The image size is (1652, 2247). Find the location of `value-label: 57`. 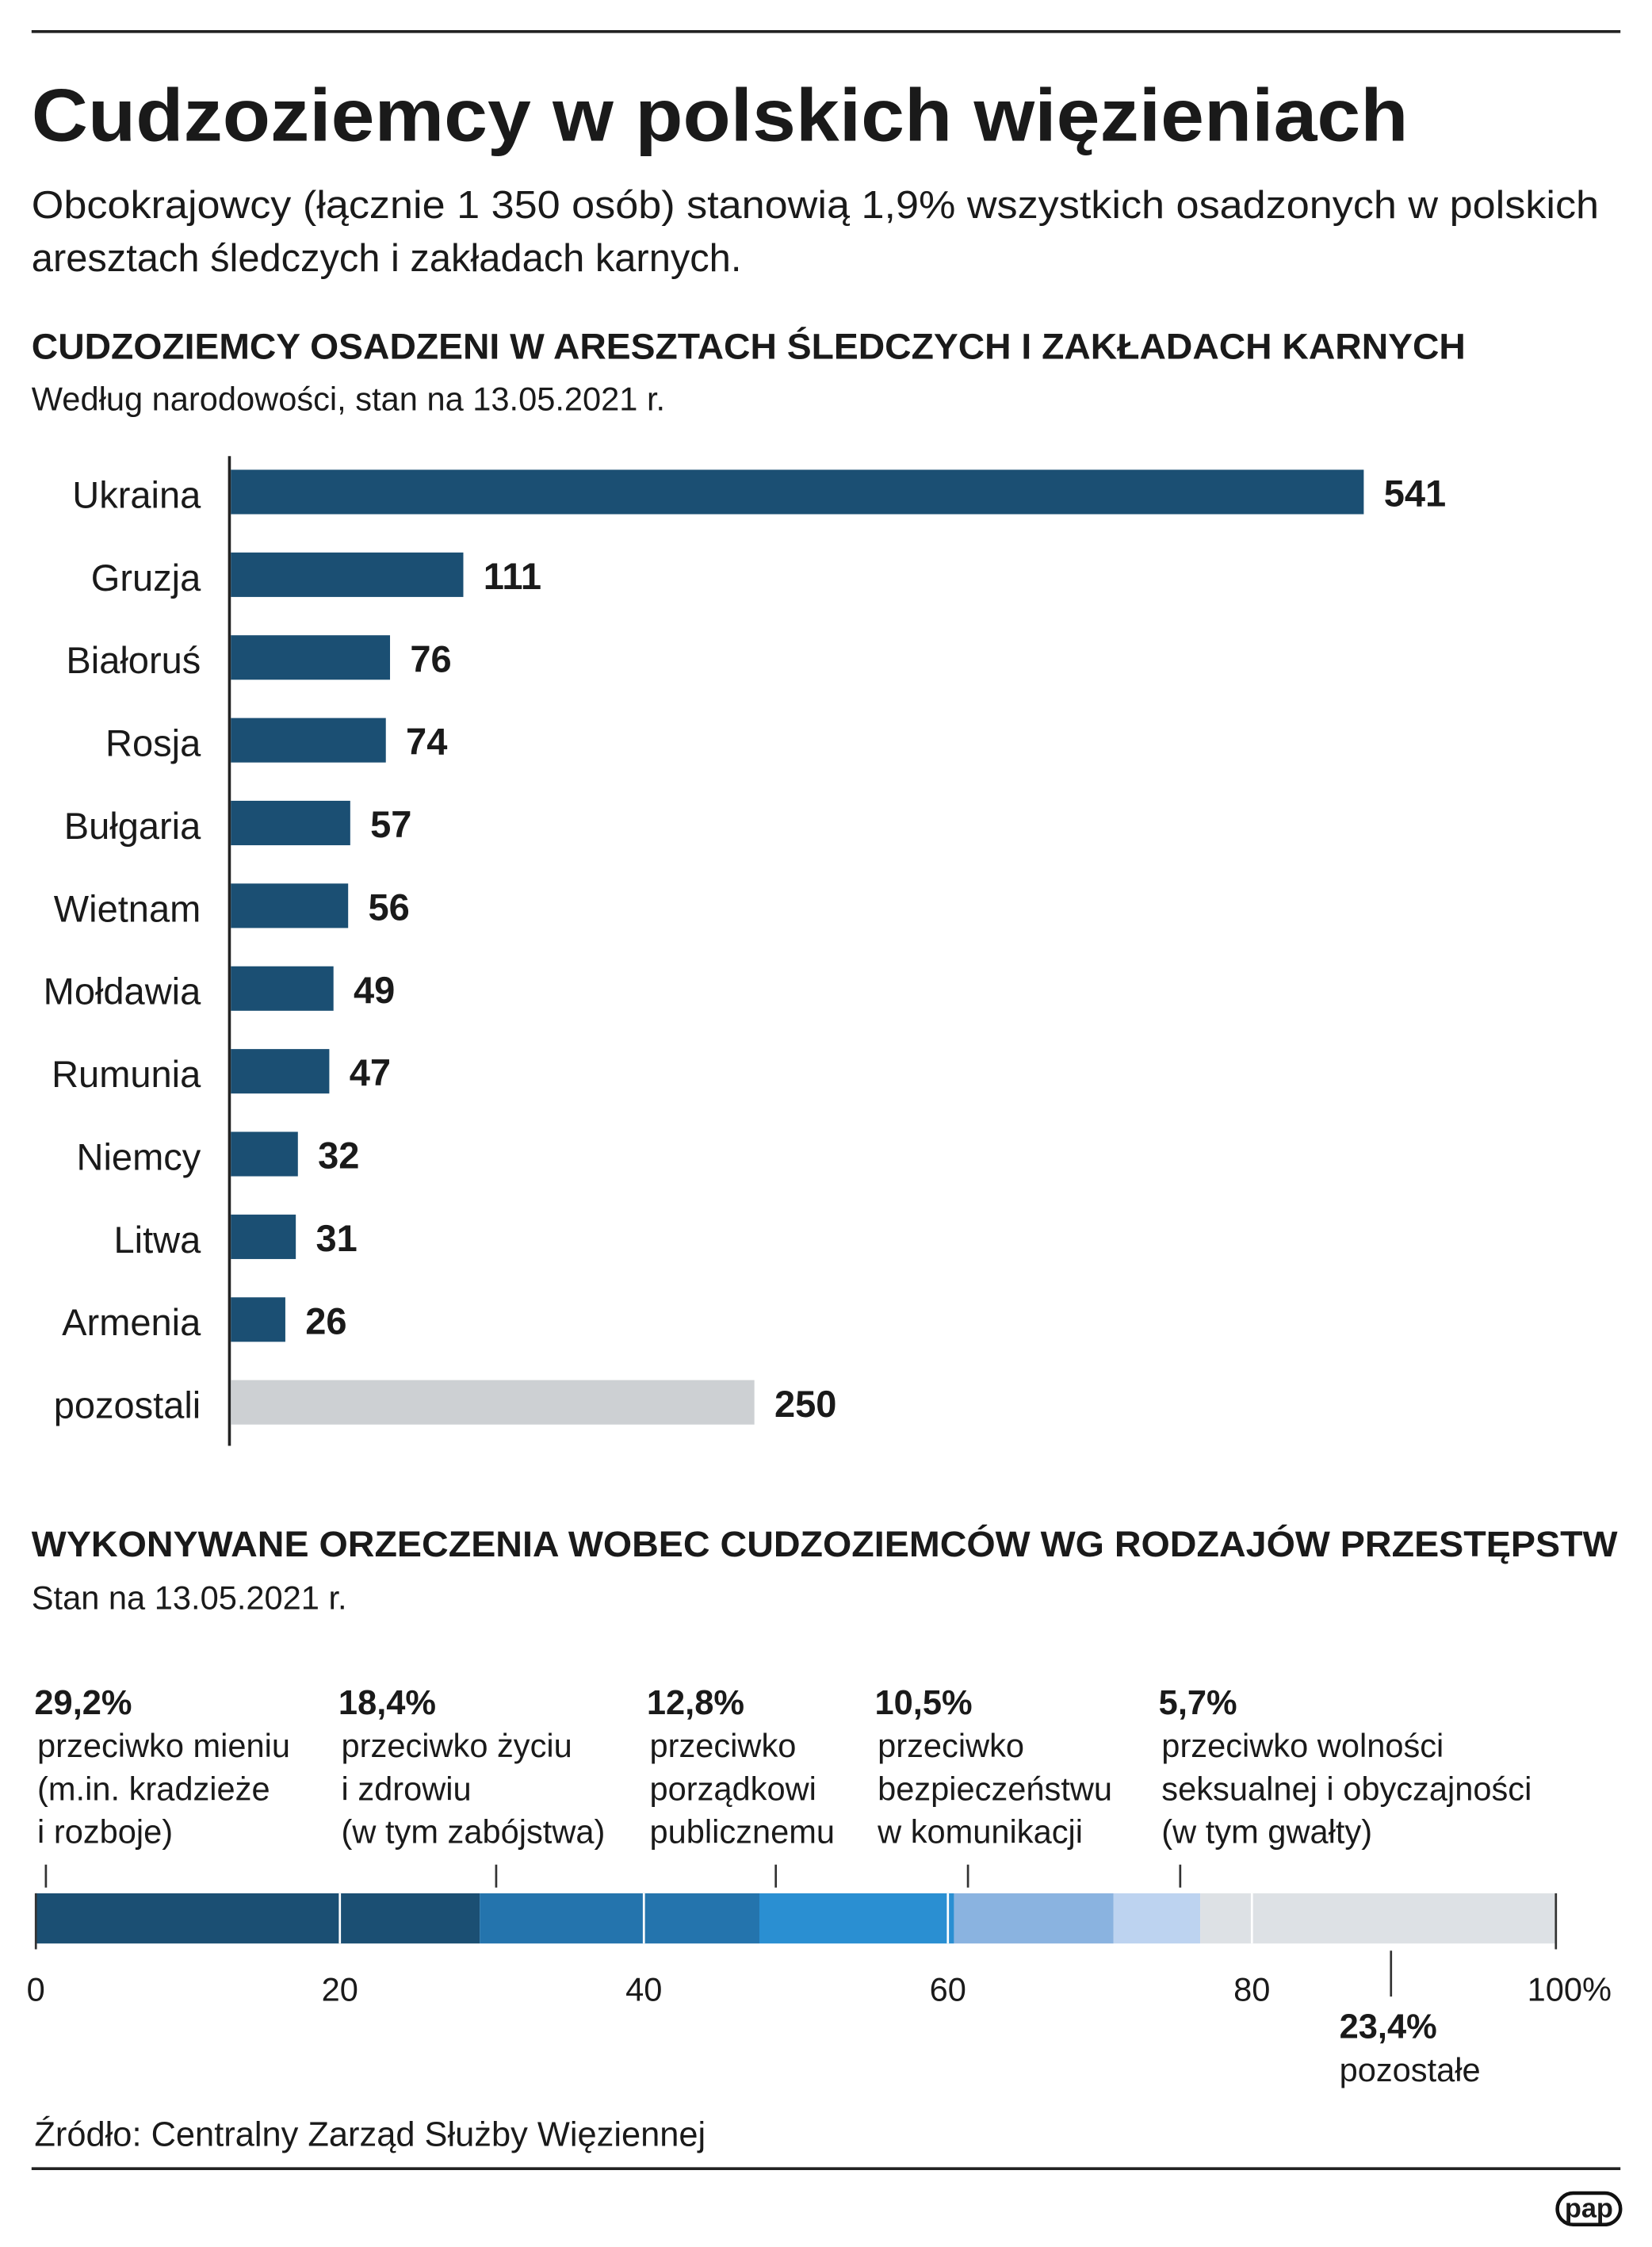

value-label: 57 is located at coordinates (390, 824).